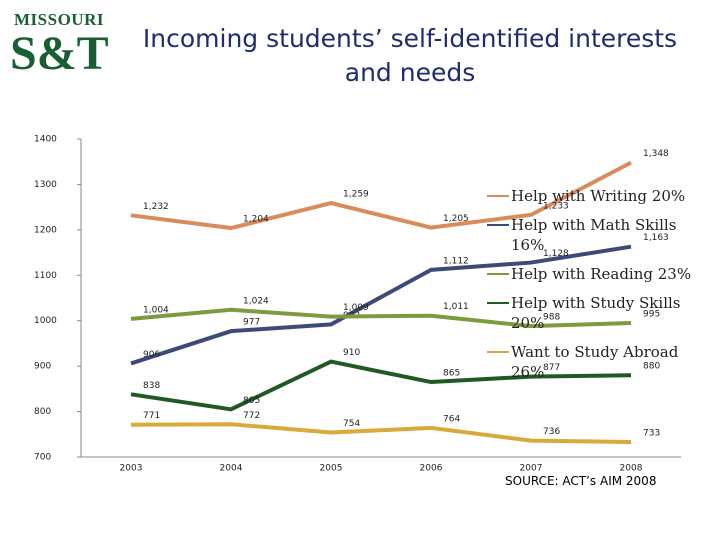 Image resolution: width=720 pixels, height=540 pixels. What do you see at coordinates (251, 323) in the screenshot?
I see `data-label: 977` at bounding box center [251, 323].